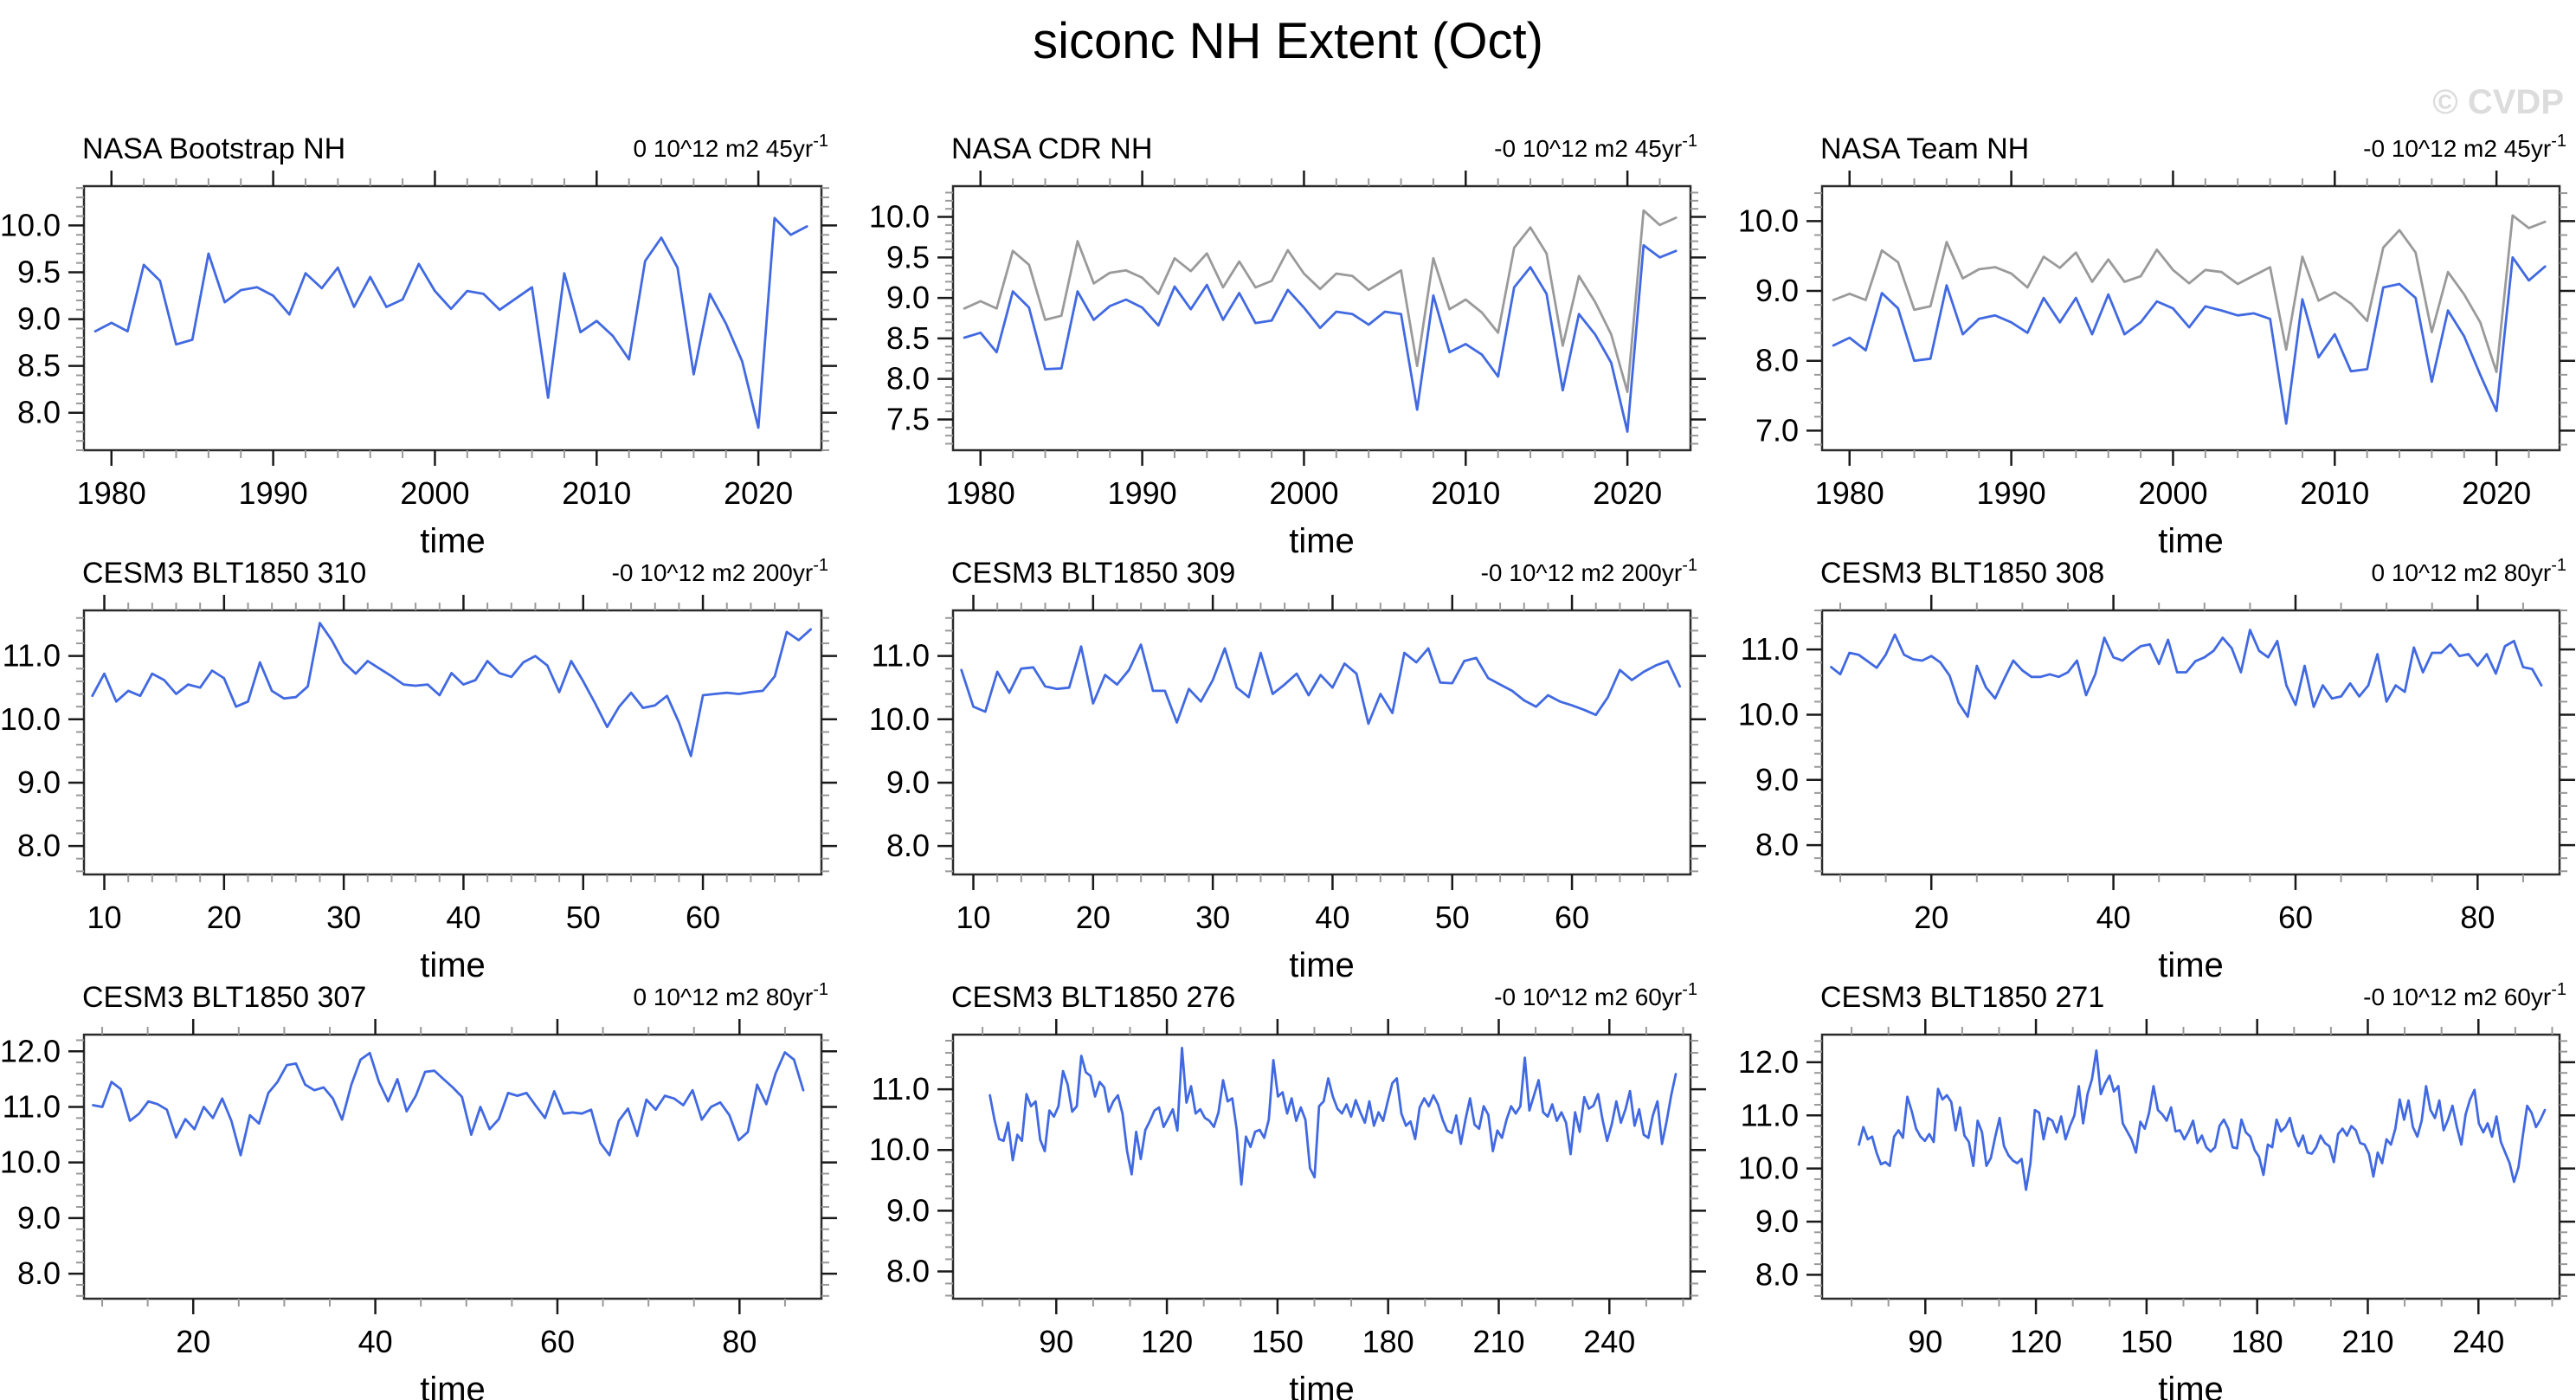 The width and height of the screenshot is (2576, 1400). What do you see at coordinates (980, 493) in the screenshot?
I see `x-tick-label: 1980` at bounding box center [980, 493].